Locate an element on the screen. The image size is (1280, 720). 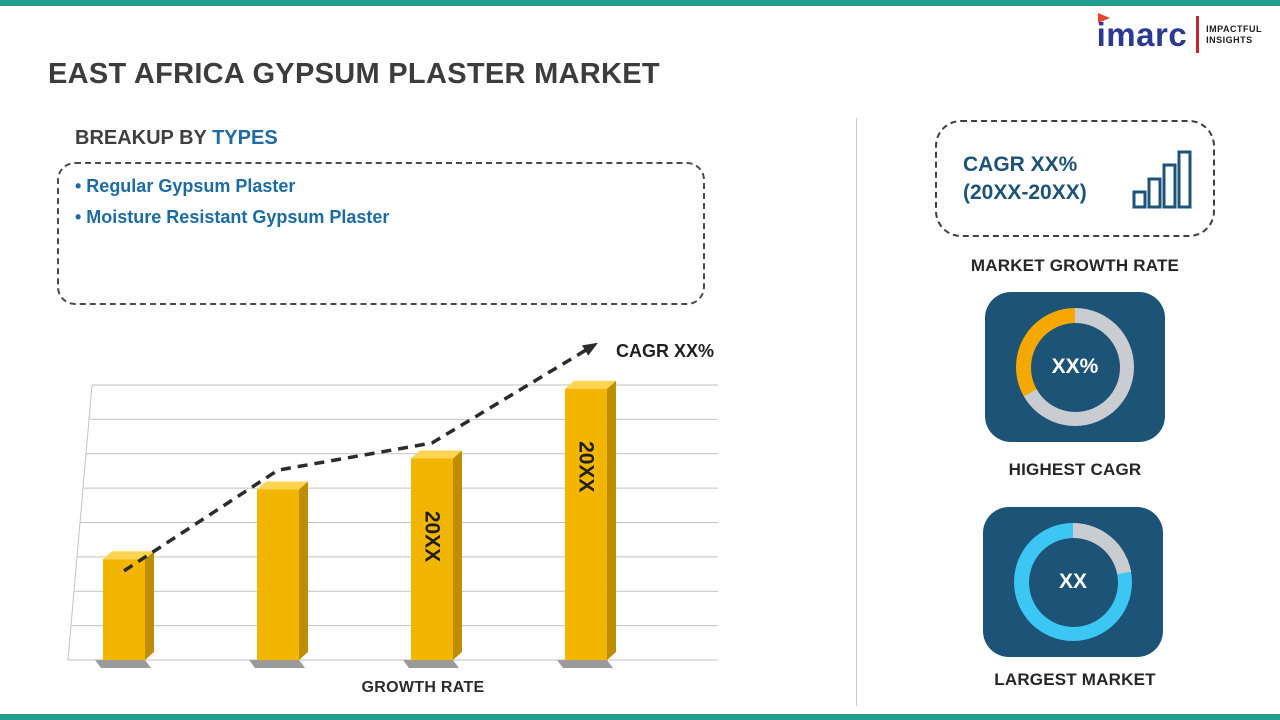
trend-line is located at coordinates (355, 460).